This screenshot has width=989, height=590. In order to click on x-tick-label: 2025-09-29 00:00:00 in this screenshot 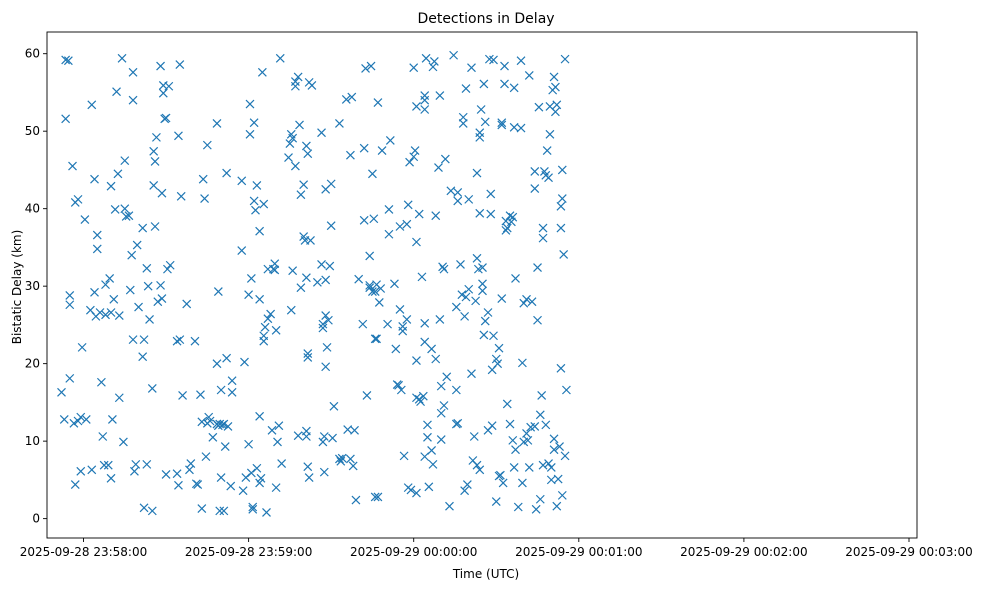, I will do `click(413, 552)`.